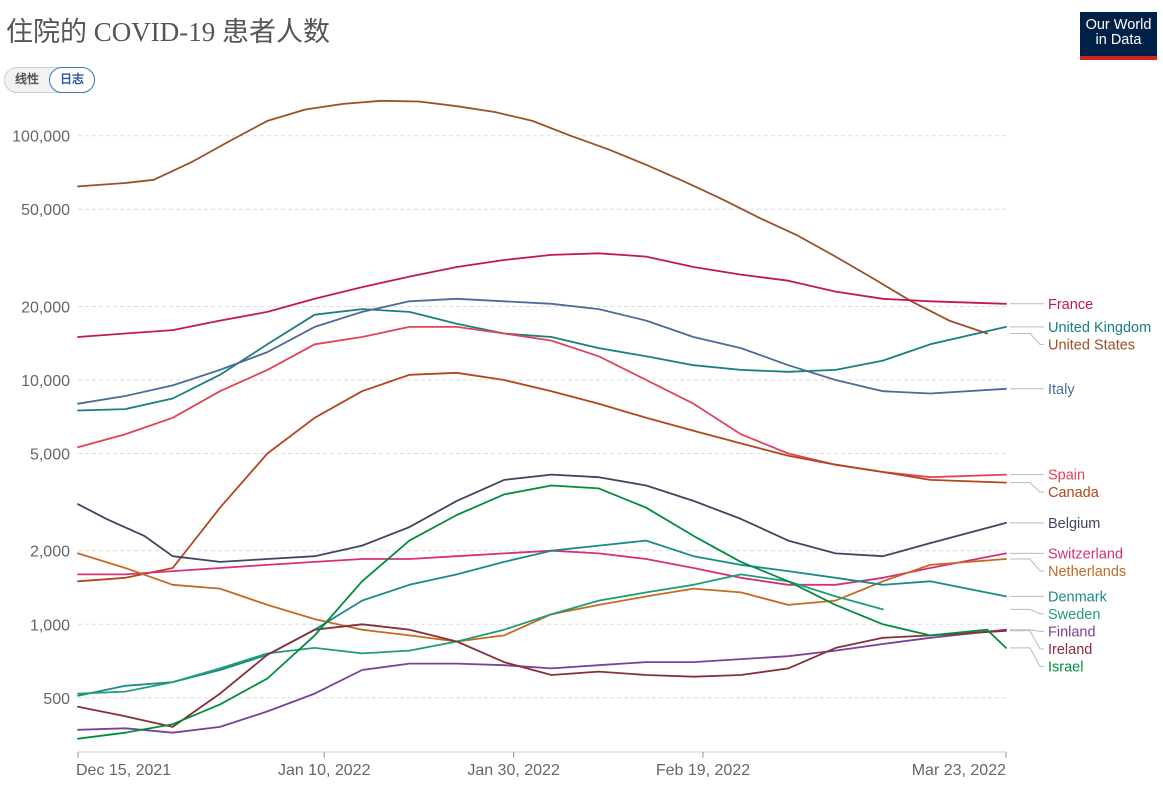  Describe the element at coordinates (542, 597) in the screenshot. I see `series-line-netherlands` at that location.